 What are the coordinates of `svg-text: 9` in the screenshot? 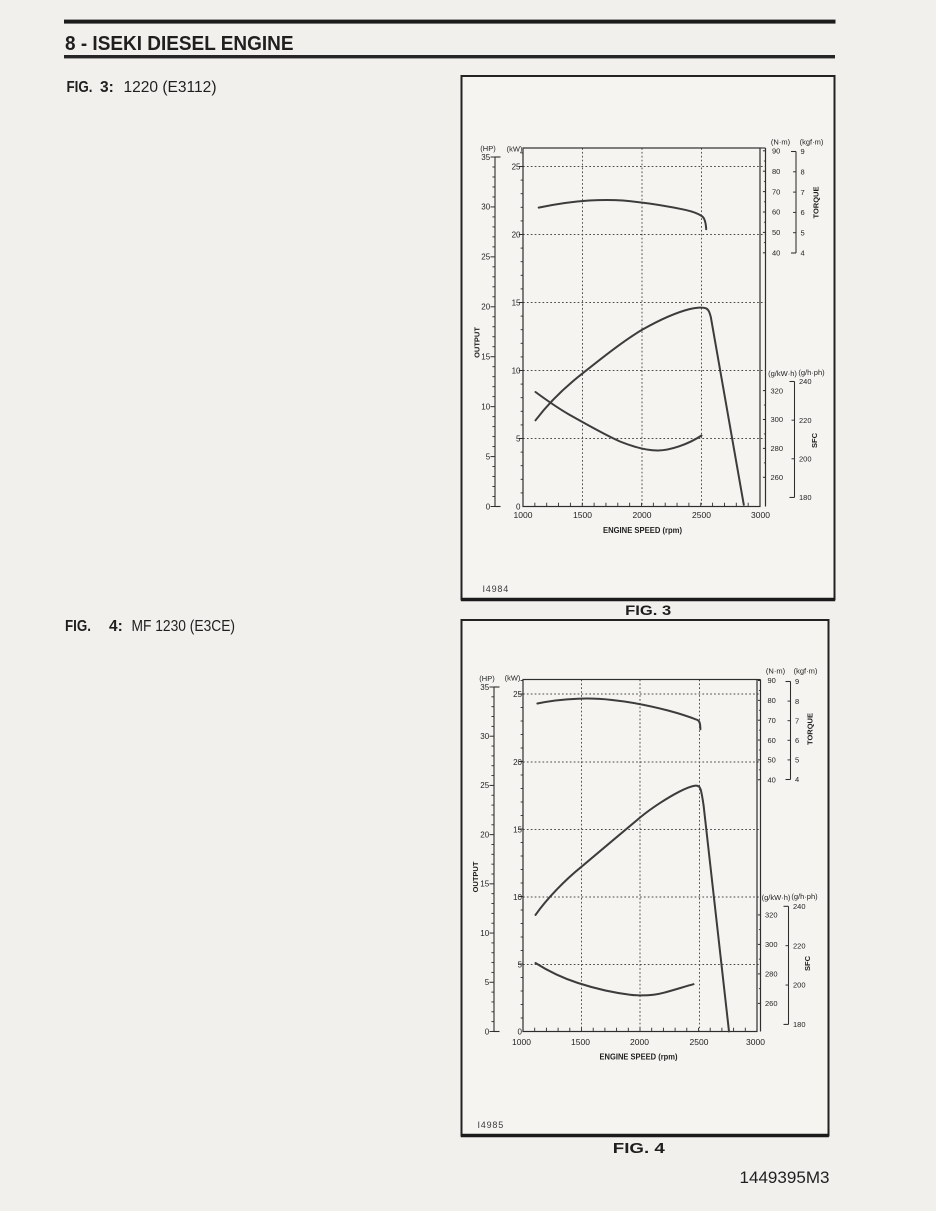 It's located at (803, 151).